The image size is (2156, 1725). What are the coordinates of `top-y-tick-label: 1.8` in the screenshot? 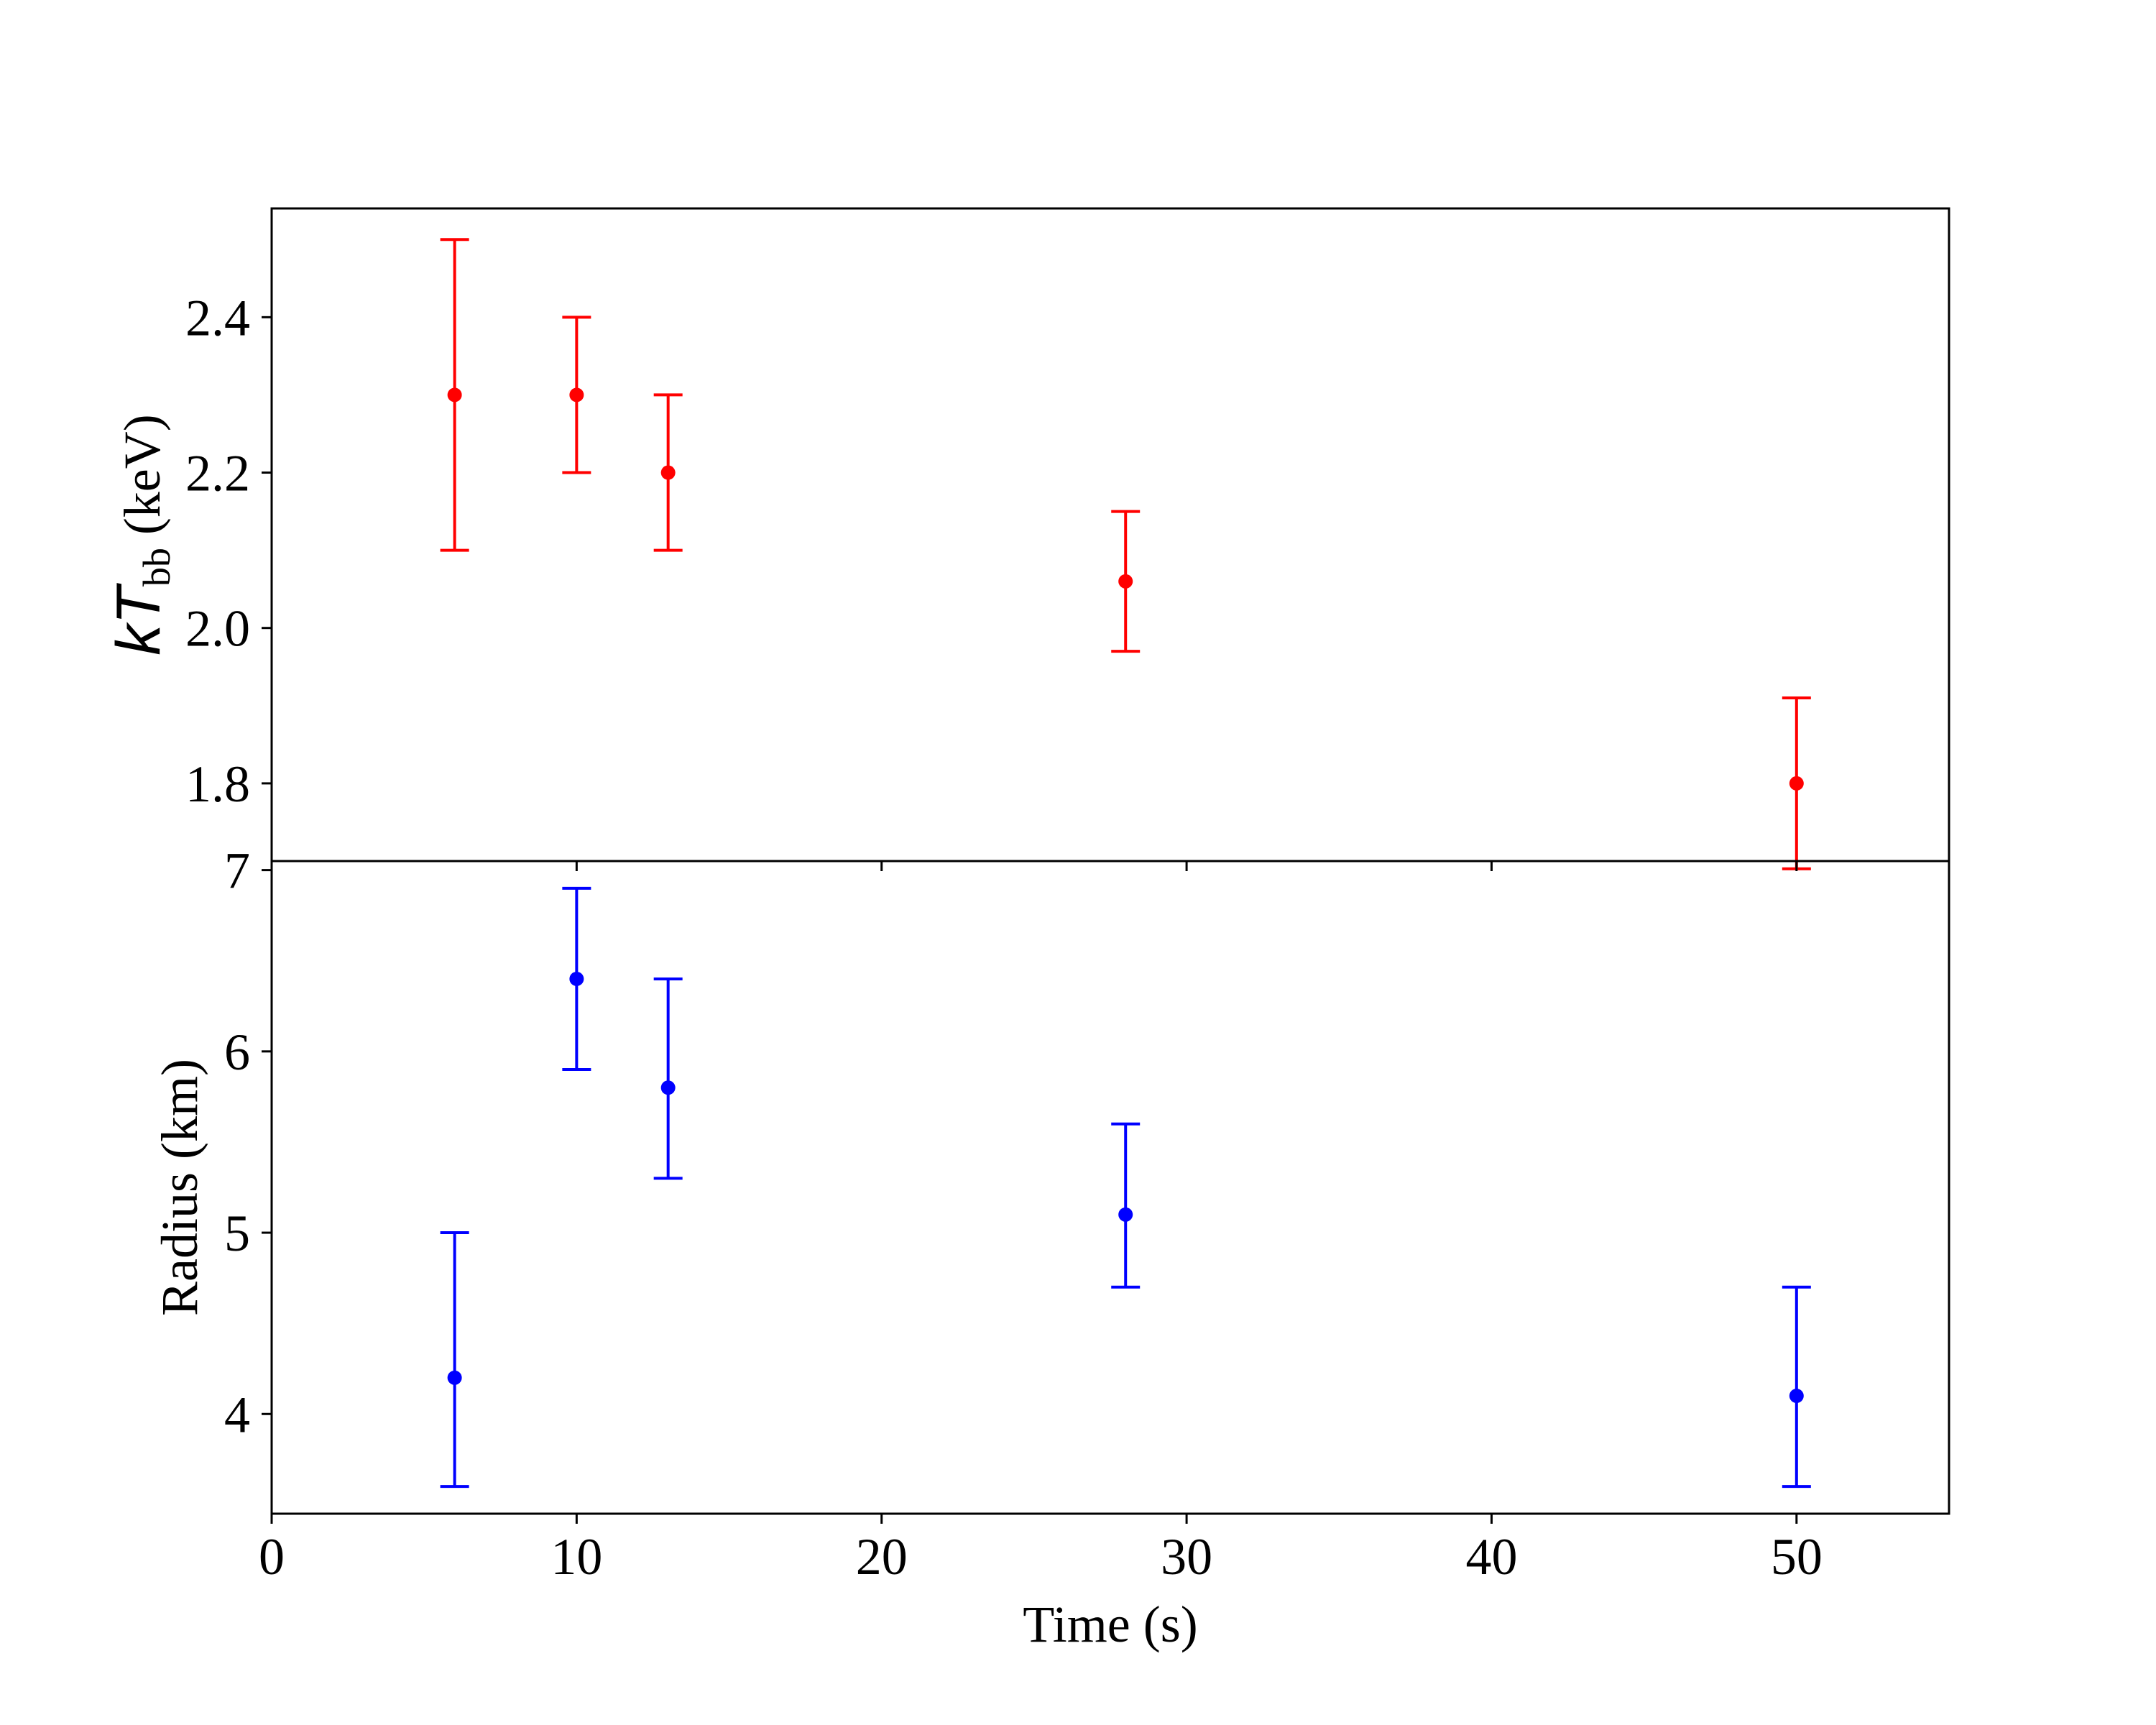 It's located at (218, 784).